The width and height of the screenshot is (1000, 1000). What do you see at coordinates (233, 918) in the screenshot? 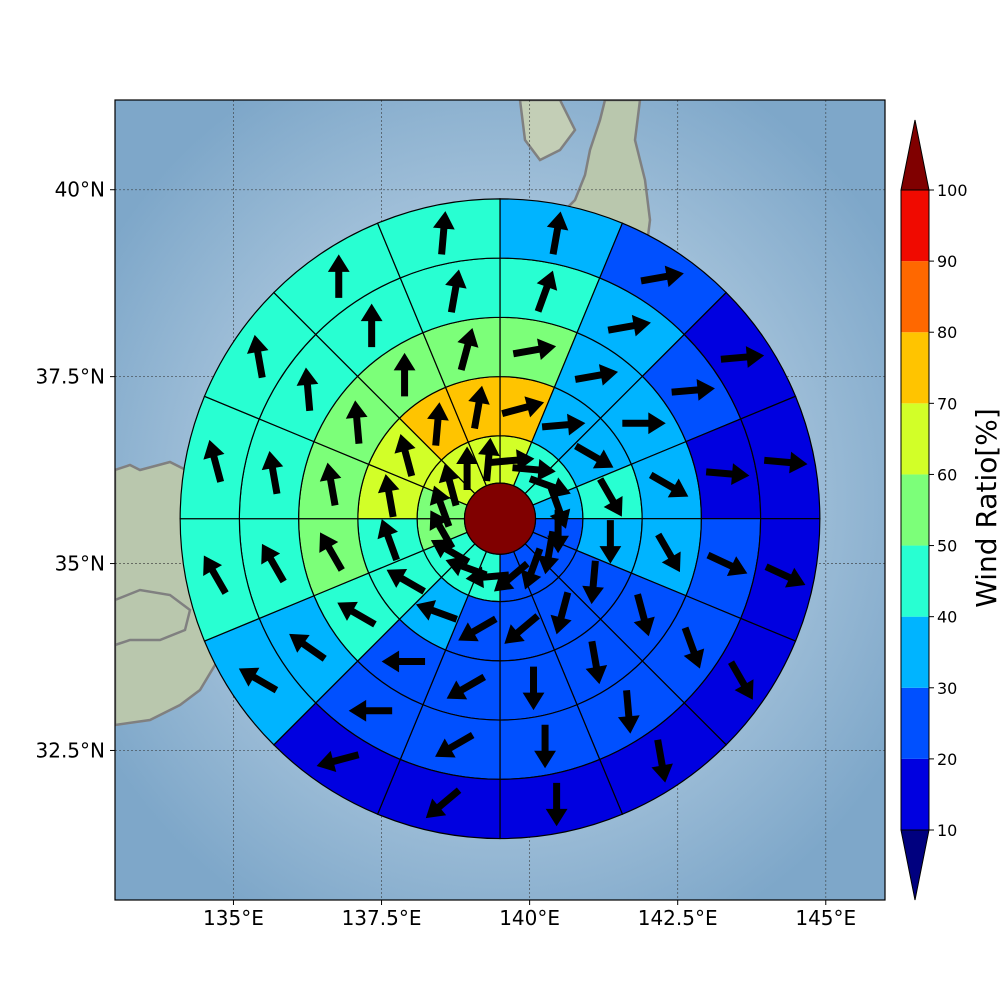
I see `x-tick-label: 135°E` at bounding box center [233, 918].